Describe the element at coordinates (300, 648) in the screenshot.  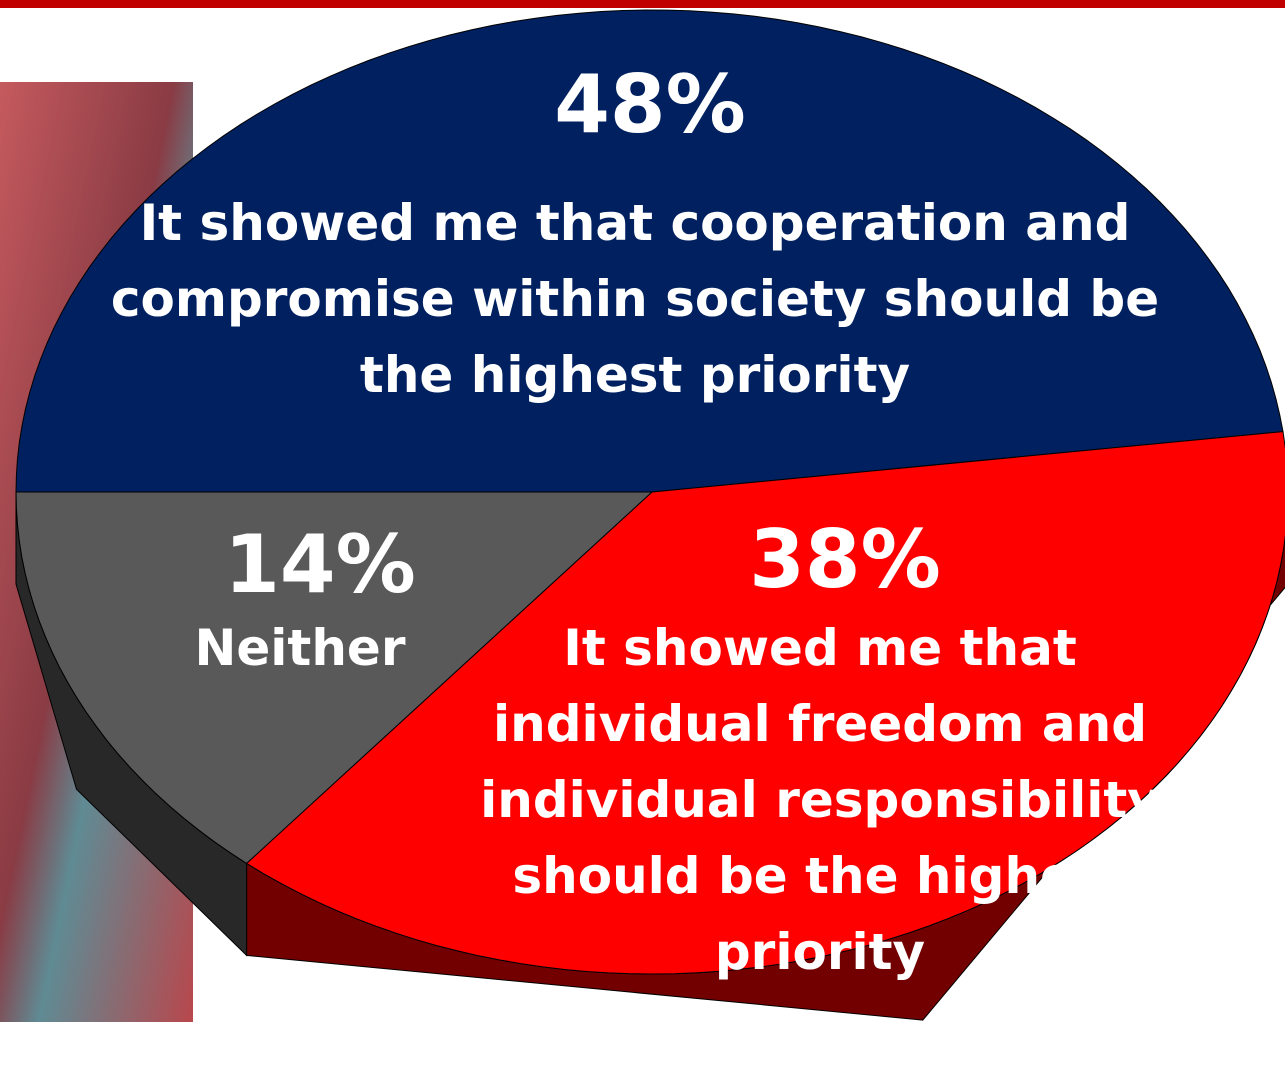
I see `slice-label: Neither` at that location.